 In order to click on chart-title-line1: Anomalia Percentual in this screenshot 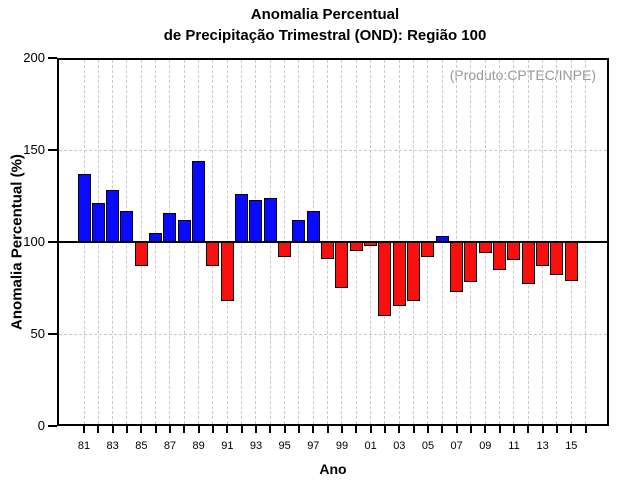, I will do `click(325, 14)`.